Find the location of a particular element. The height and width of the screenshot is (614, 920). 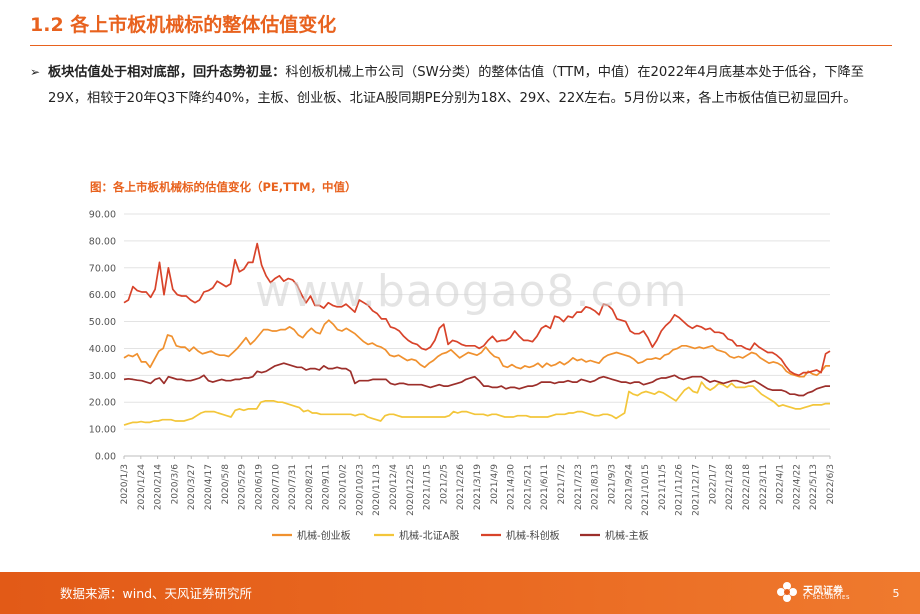

x-tick-label: 2021/7/23 is located at coordinates (579, 487).